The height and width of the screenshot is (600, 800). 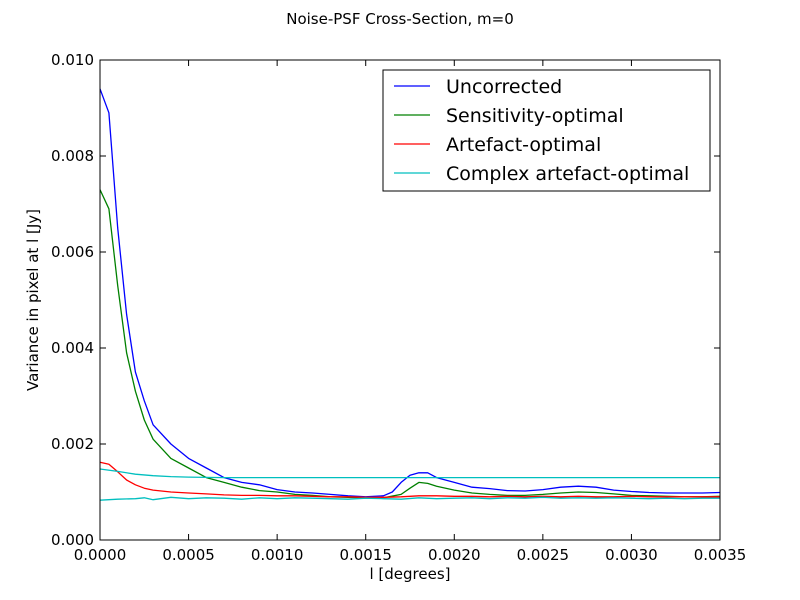 I want to click on x-tick-label: 0.0030, so click(x=631, y=555).